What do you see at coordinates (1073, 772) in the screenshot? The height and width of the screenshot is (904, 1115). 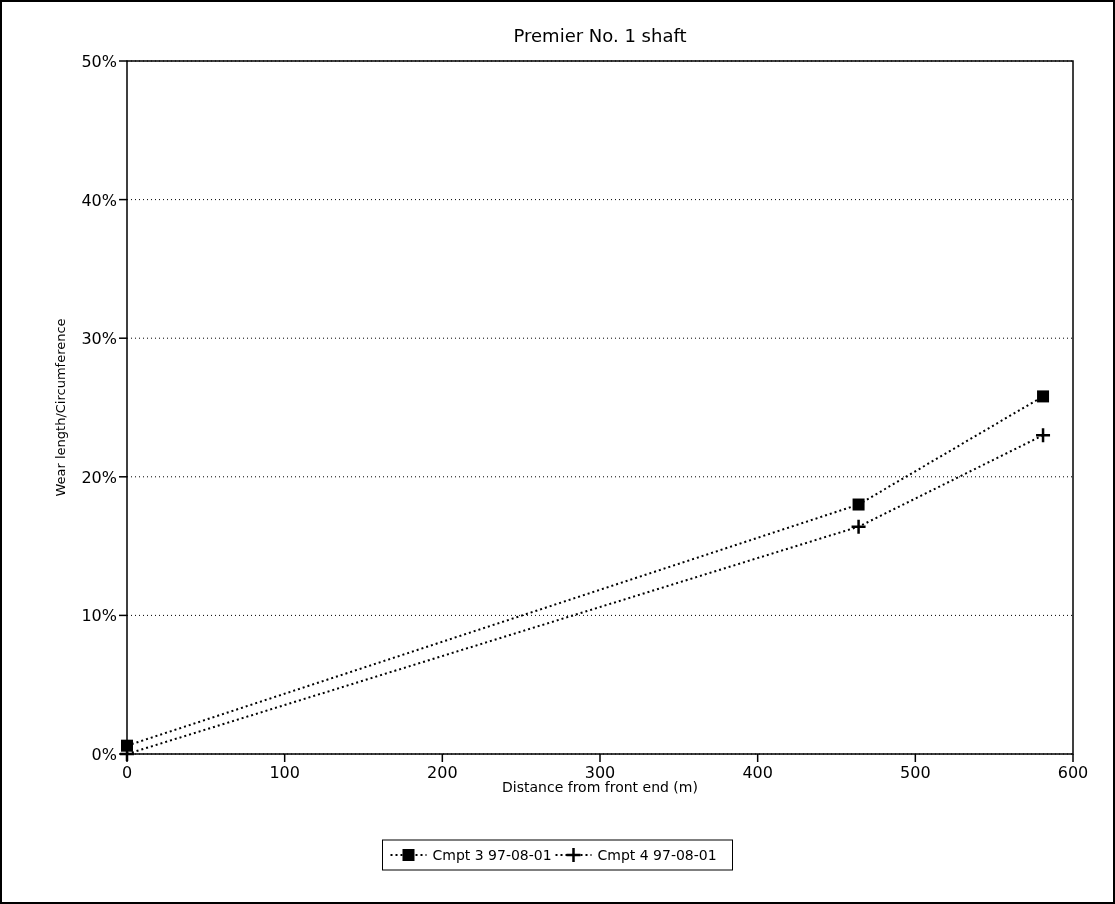 I see `x-tick-label: 600` at bounding box center [1073, 772].